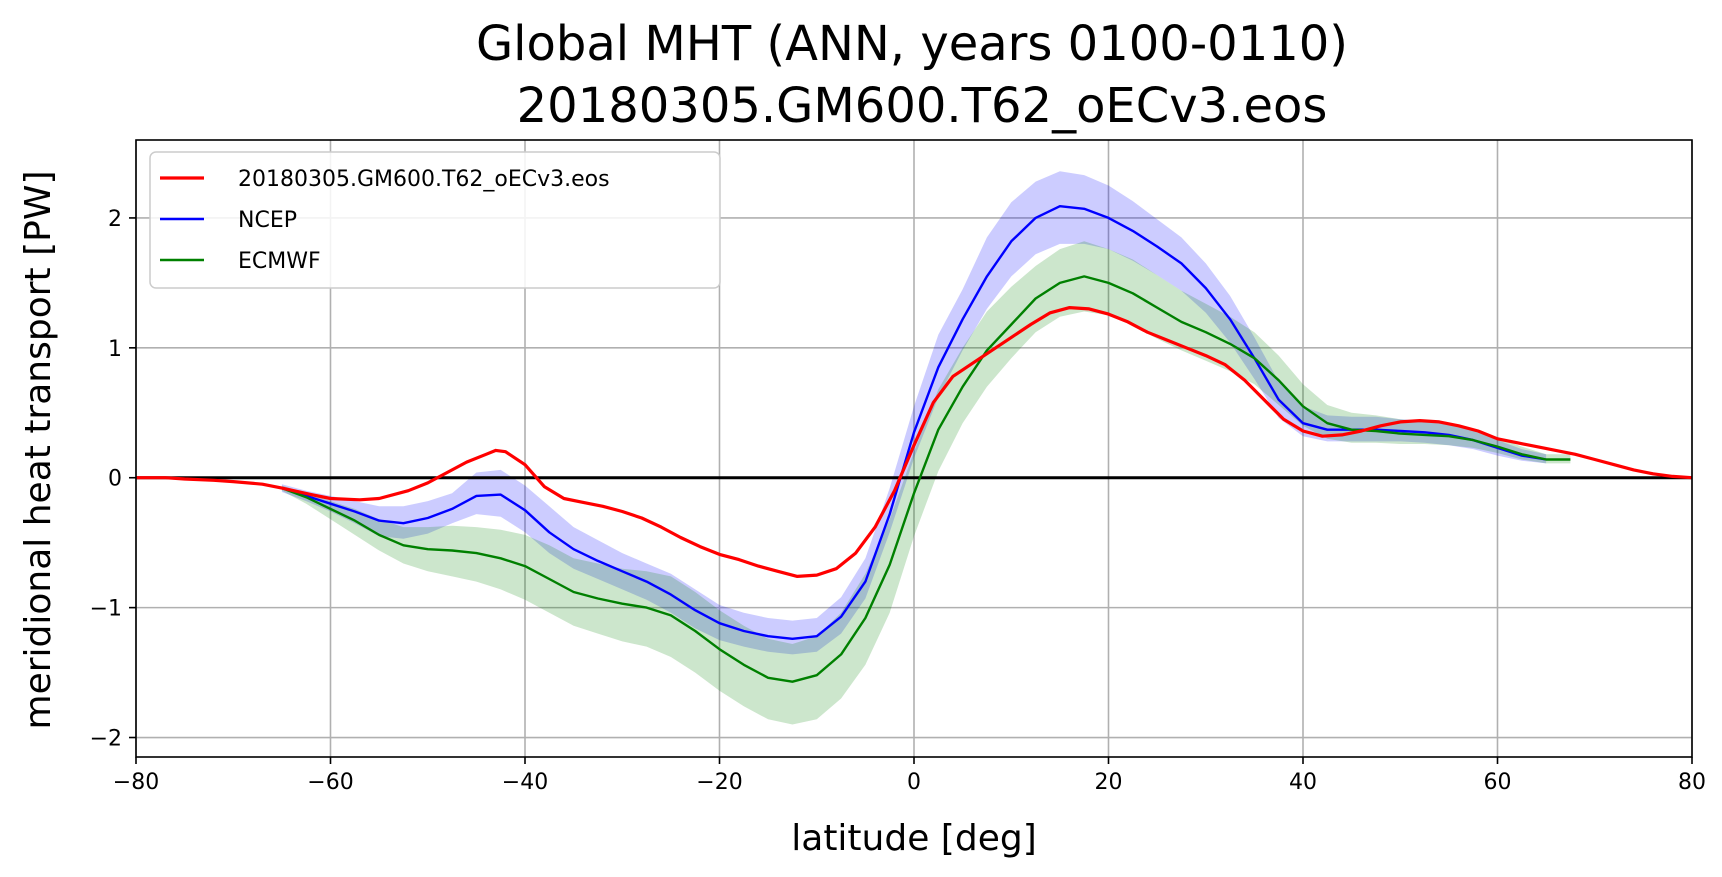 This screenshot has height=877, width=1722. What do you see at coordinates (914, 782) in the screenshot?
I see `x-tick-label: 0` at bounding box center [914, 782].